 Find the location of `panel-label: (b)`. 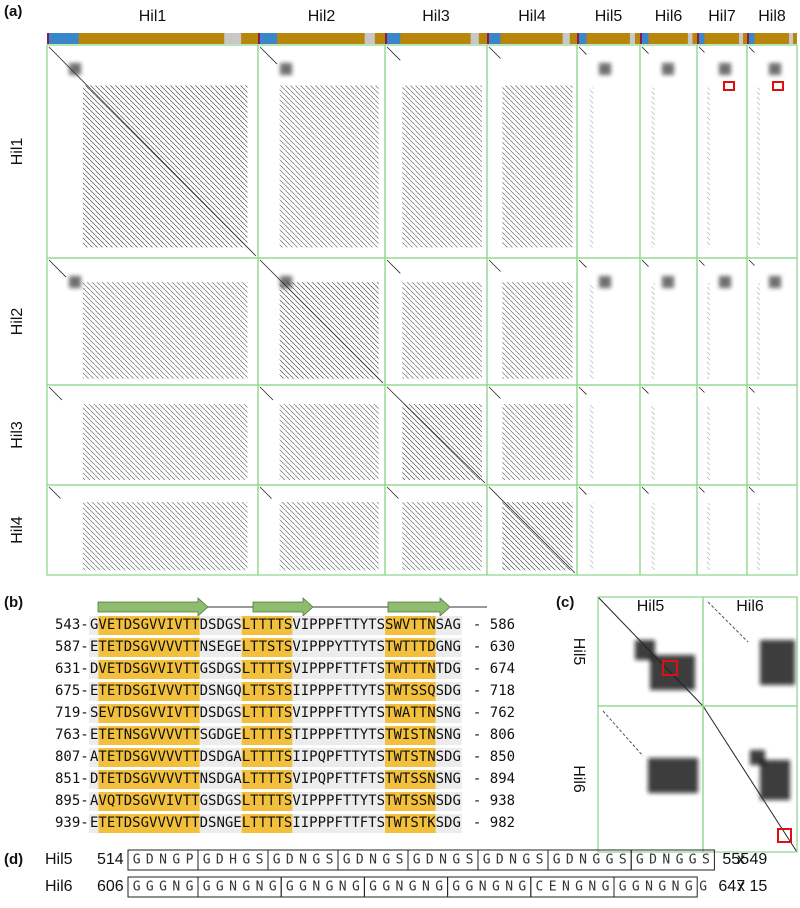

panel-label: (b) is located at coordinates (13, 602).